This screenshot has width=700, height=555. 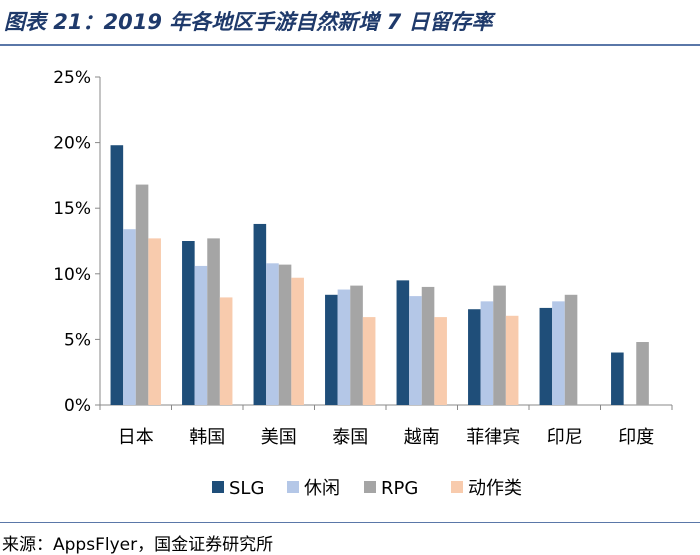 I want to click on page-title: 图表 21：2019 年各地区手游自然新增 7 日留存率, so click(x=248, y=22).